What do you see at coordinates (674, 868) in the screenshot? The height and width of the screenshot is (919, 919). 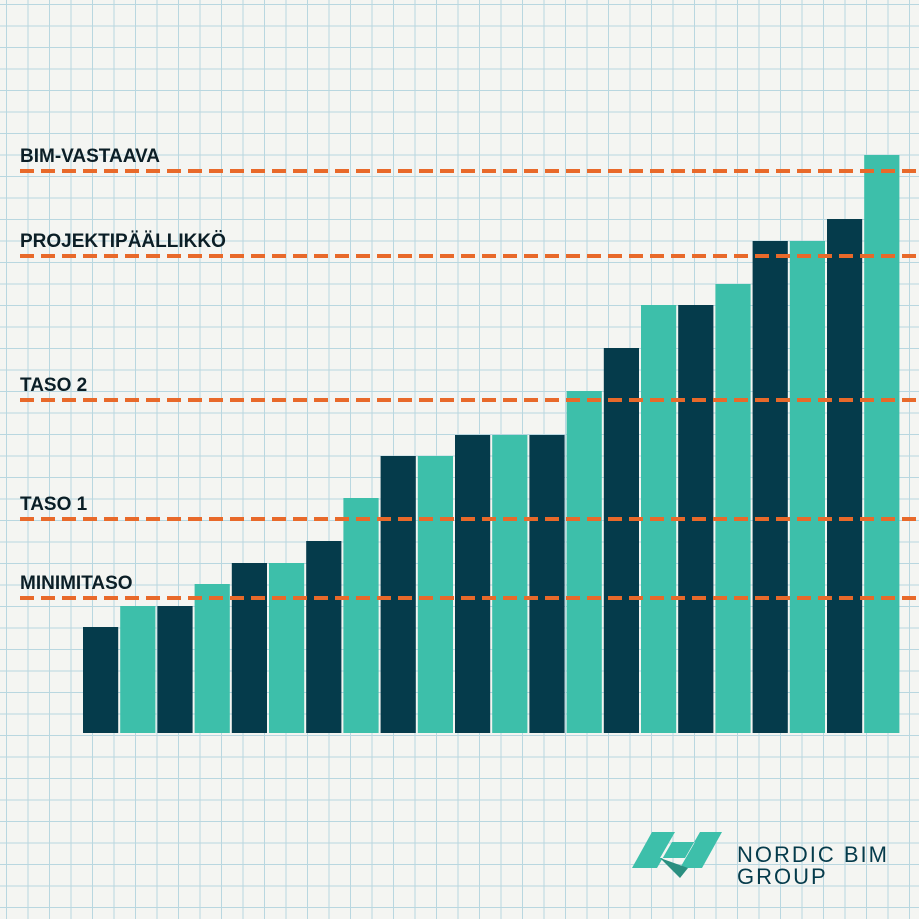 I see `logo-icon-shade` at bounding box center [674, 868].